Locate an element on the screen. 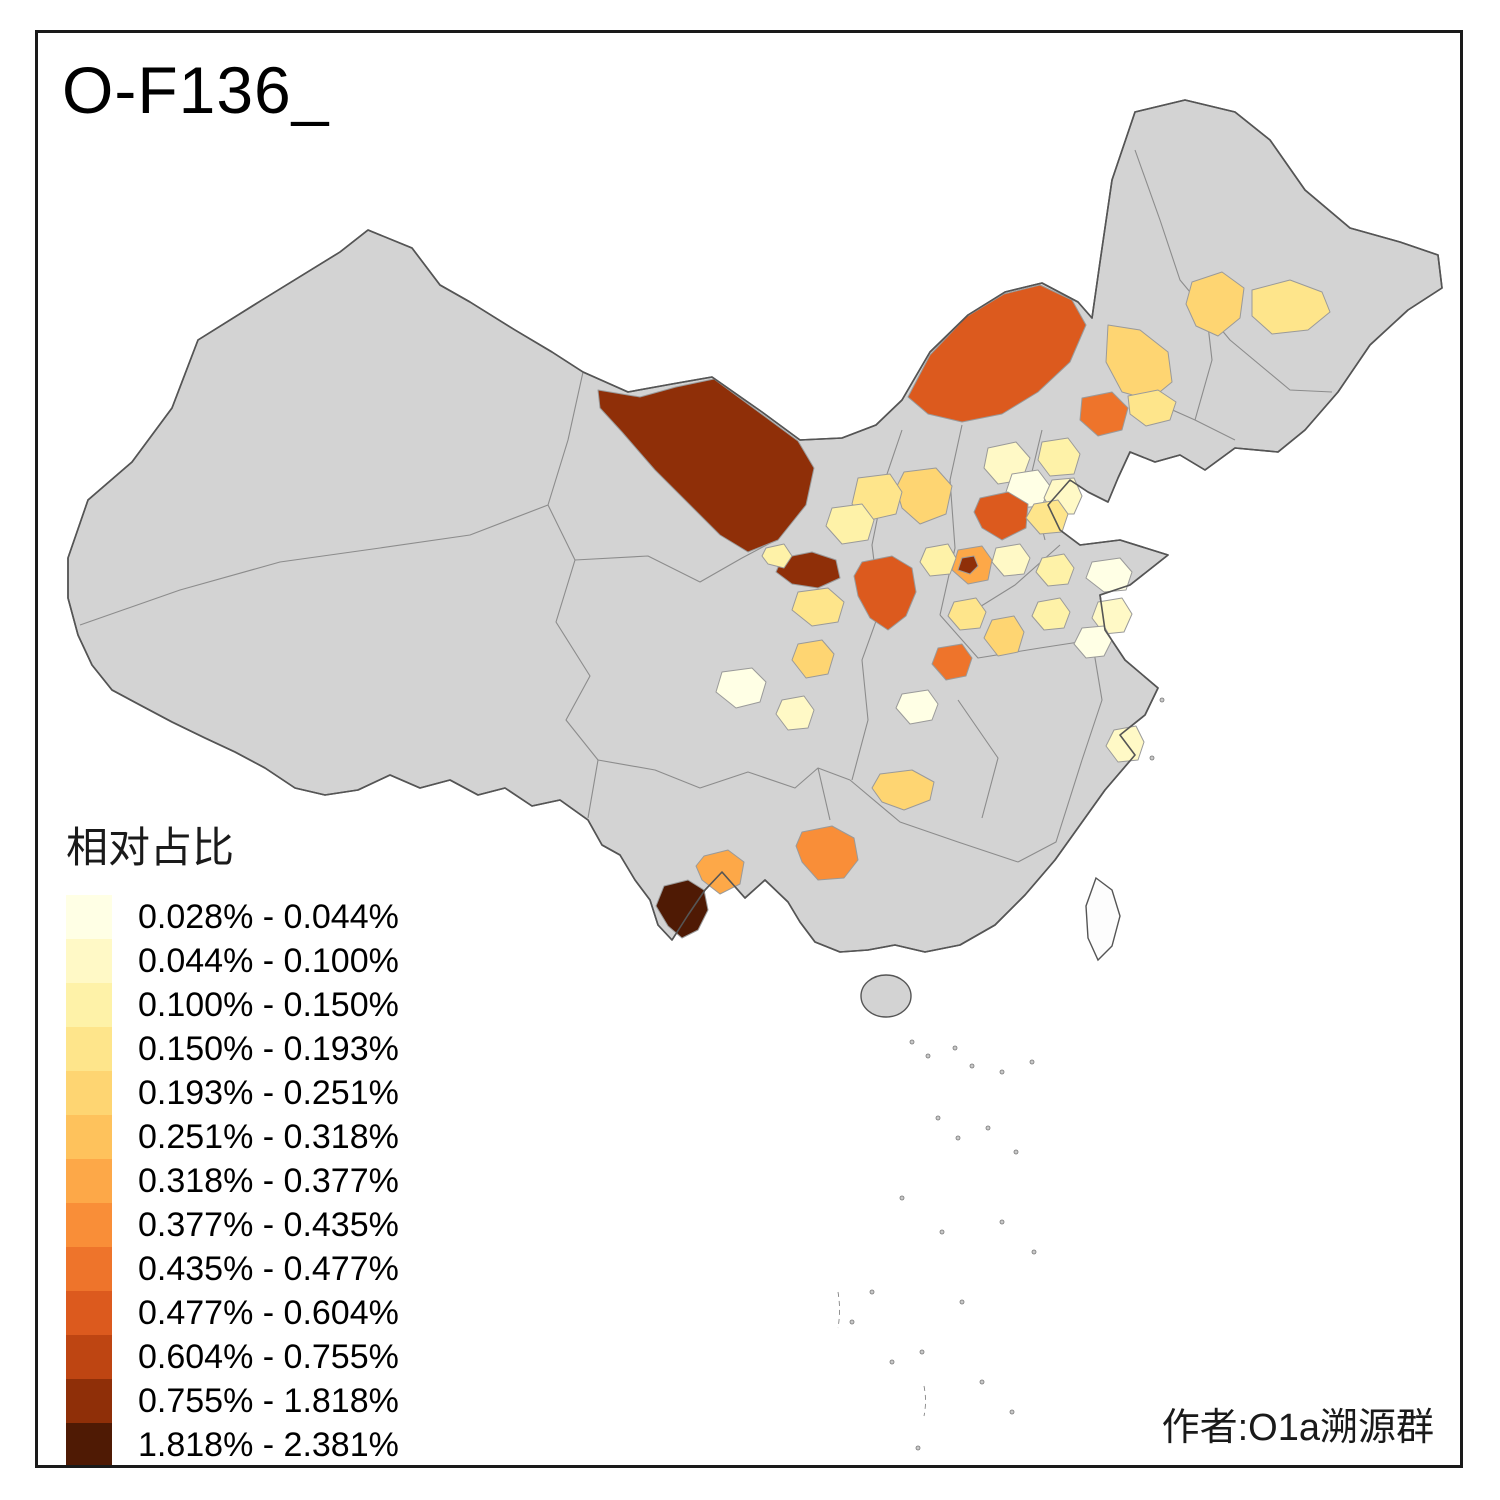 The height and width of the screenshot is (1500, 1500). legend-item: 0.028% - 0.044% is located at coordinates (232, 917).